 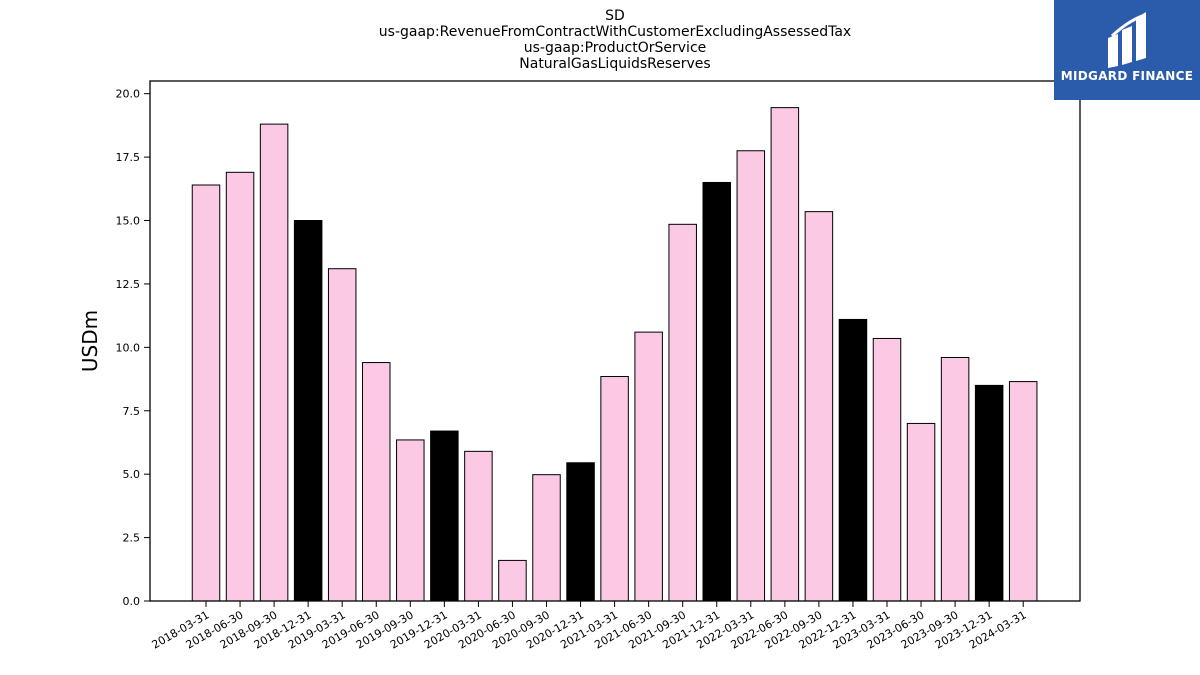 I want to click on logo-text: MIDGARD FINANCE, so click(x=1127, y=76).